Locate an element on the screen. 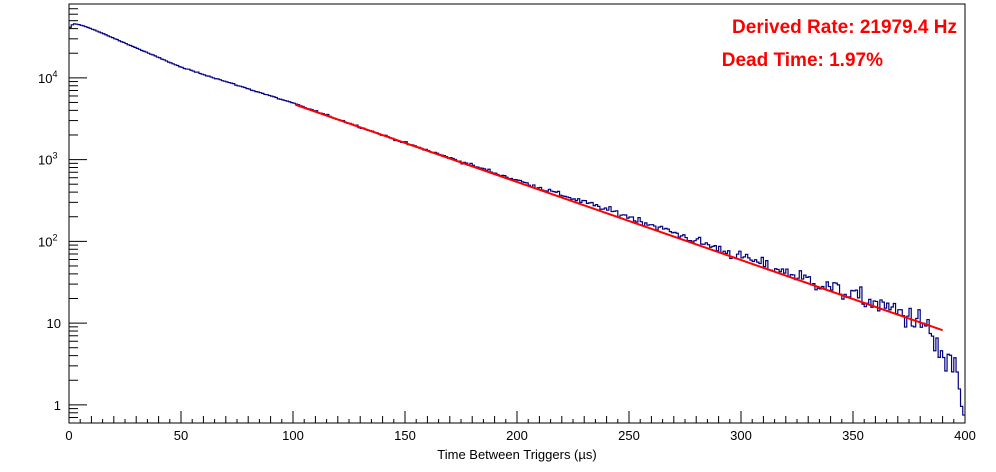  y-tick-label: 10 is located at coordinates (54, 323).